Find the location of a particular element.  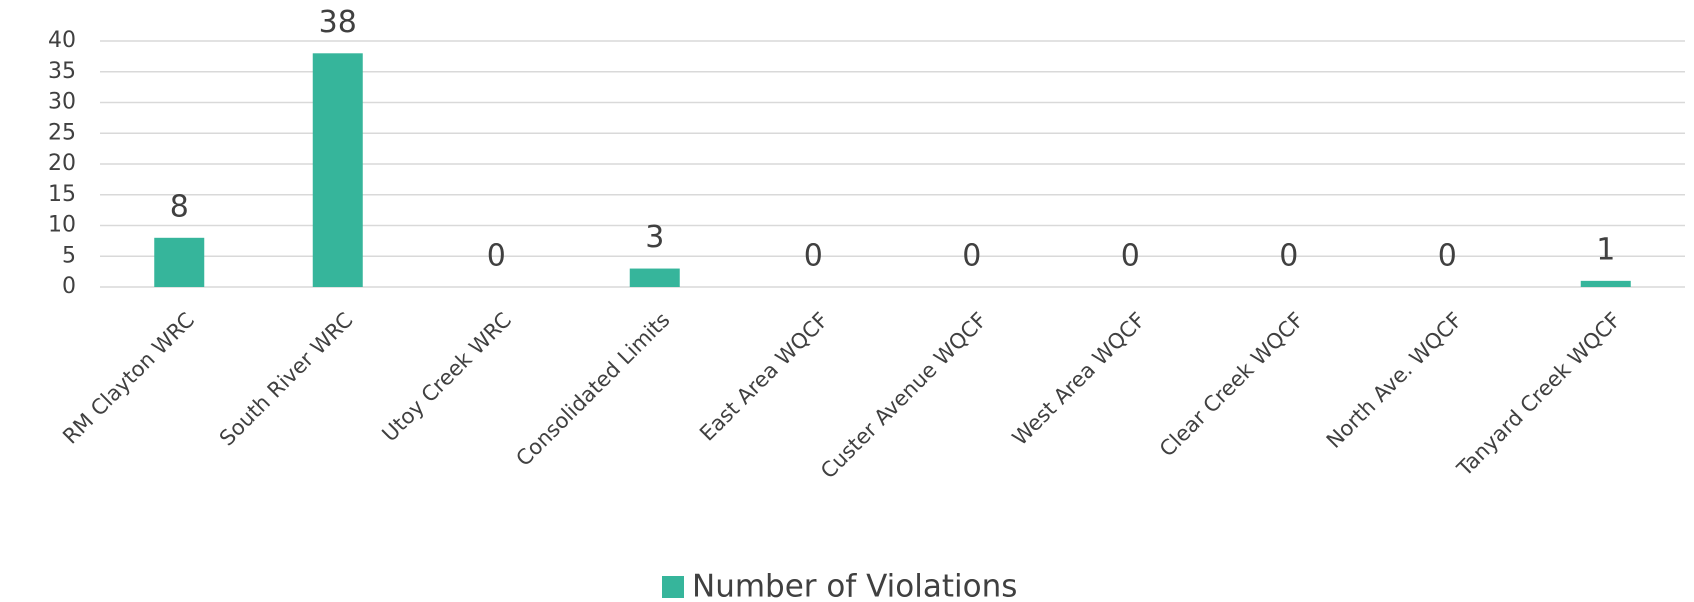

x-tick-label: West Area WQCF is located at coordinates (1079, 379).